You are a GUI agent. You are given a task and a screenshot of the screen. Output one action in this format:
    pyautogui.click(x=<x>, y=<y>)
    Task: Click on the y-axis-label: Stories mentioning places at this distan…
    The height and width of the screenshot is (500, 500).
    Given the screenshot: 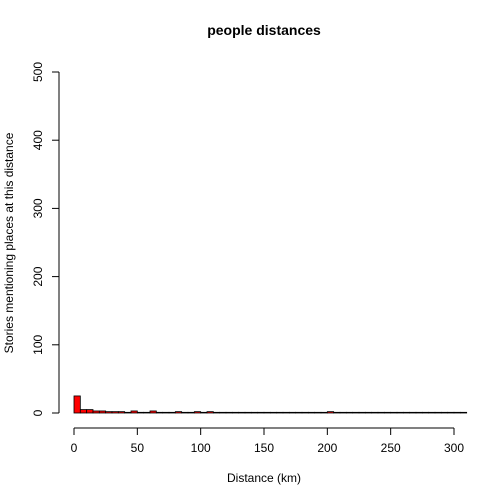 What is the action you would take?
    pyautogui.click(x=9, y=242)
    